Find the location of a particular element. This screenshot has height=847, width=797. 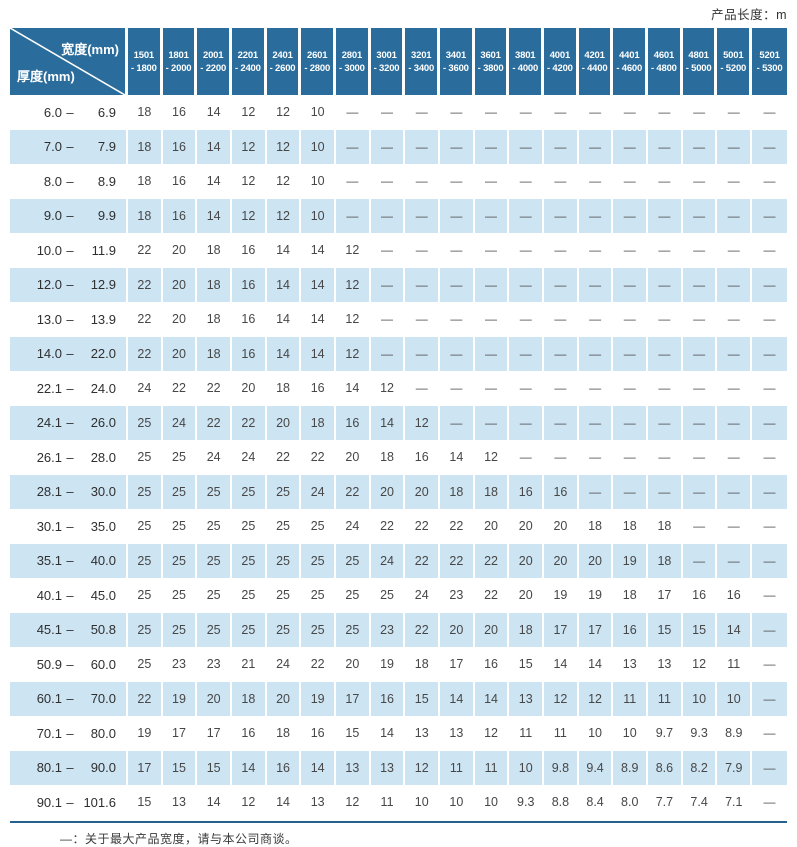

value-cell: 8.9 is located at coordinates (735, 733).